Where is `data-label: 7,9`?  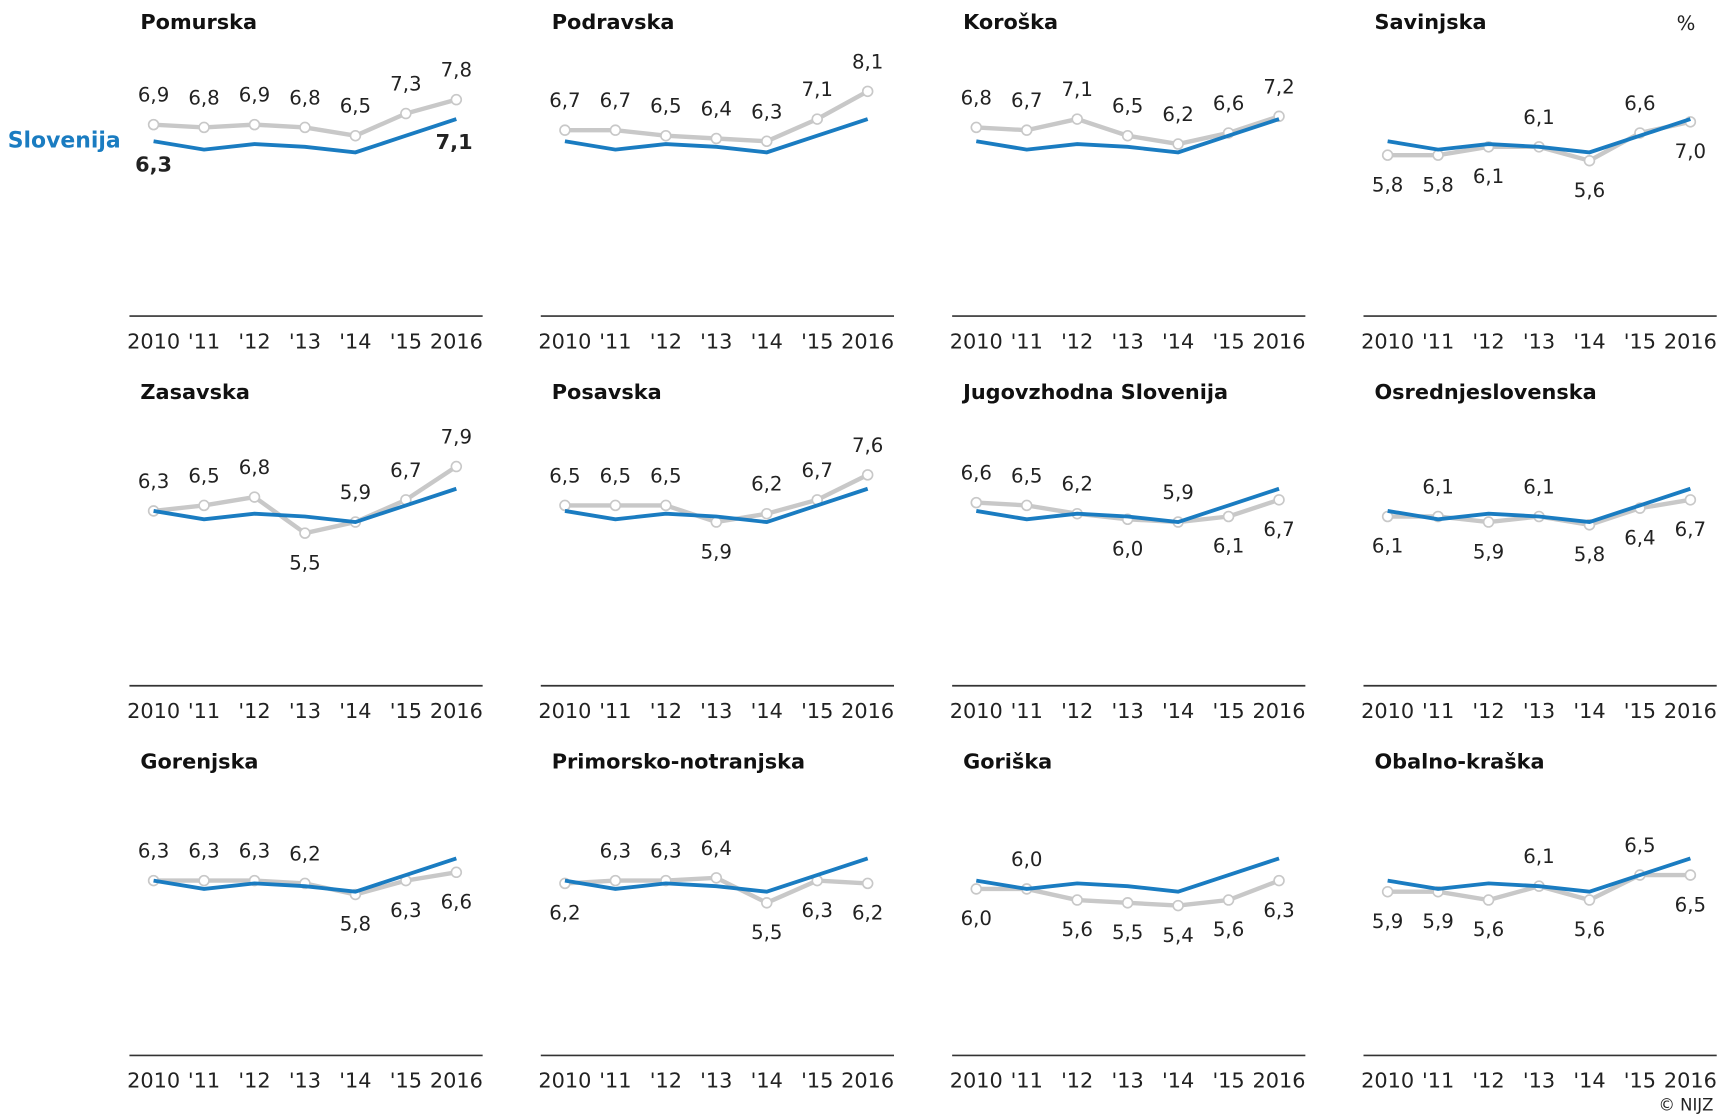 data-label: 7,9 is located at coordinates (456, 437).